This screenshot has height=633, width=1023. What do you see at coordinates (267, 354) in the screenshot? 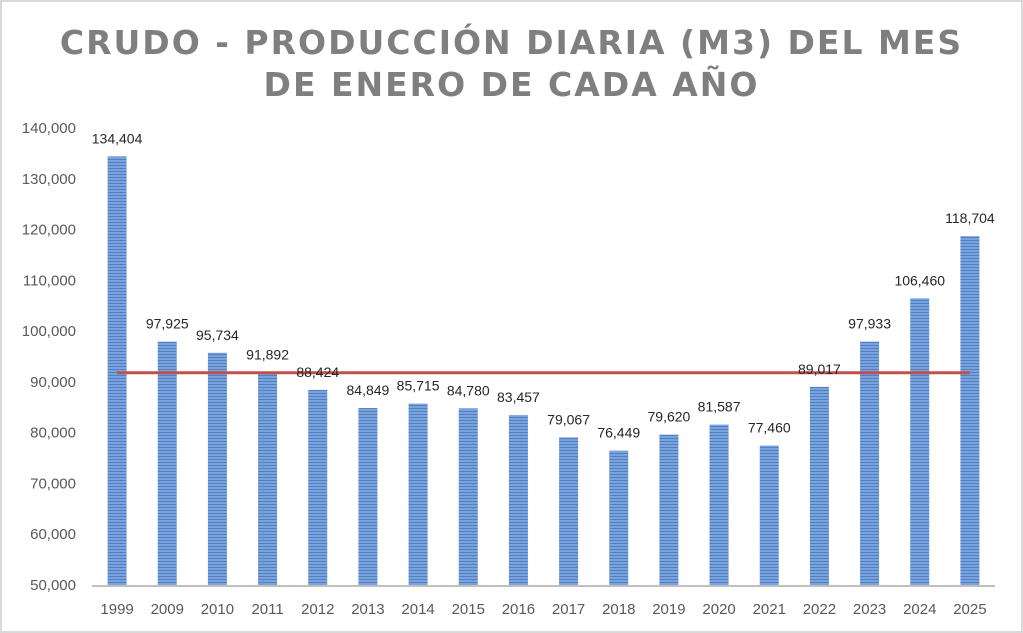
I see `data-label-2011: 91,892` at bounding box center [267, 354].